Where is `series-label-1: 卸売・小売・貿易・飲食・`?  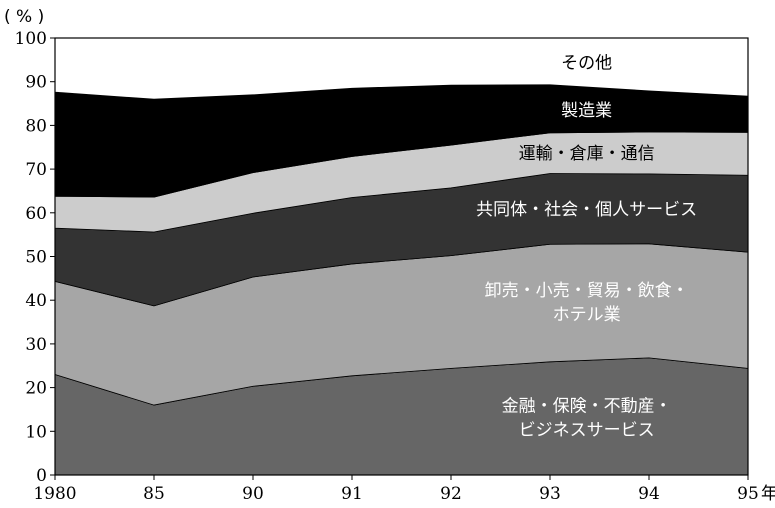 series-label-1: 卸売・小売・貿易・飲食・ is located at coordinates (587, 291).